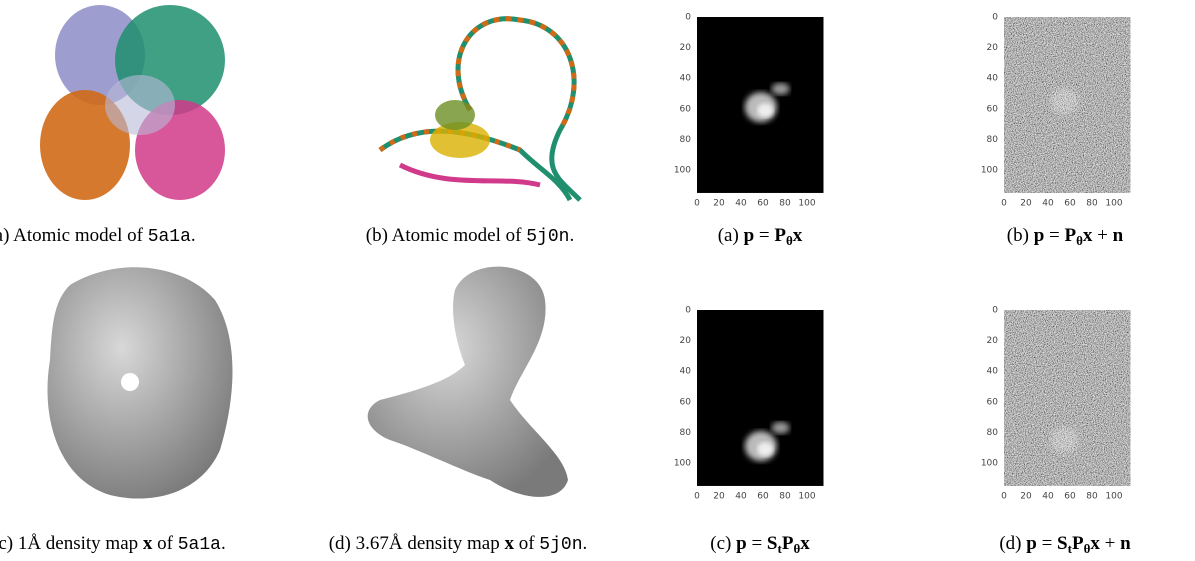 This screenshot has width=1195, height=561. I want to click on atomic-model-5a1a, so click(132, 102).